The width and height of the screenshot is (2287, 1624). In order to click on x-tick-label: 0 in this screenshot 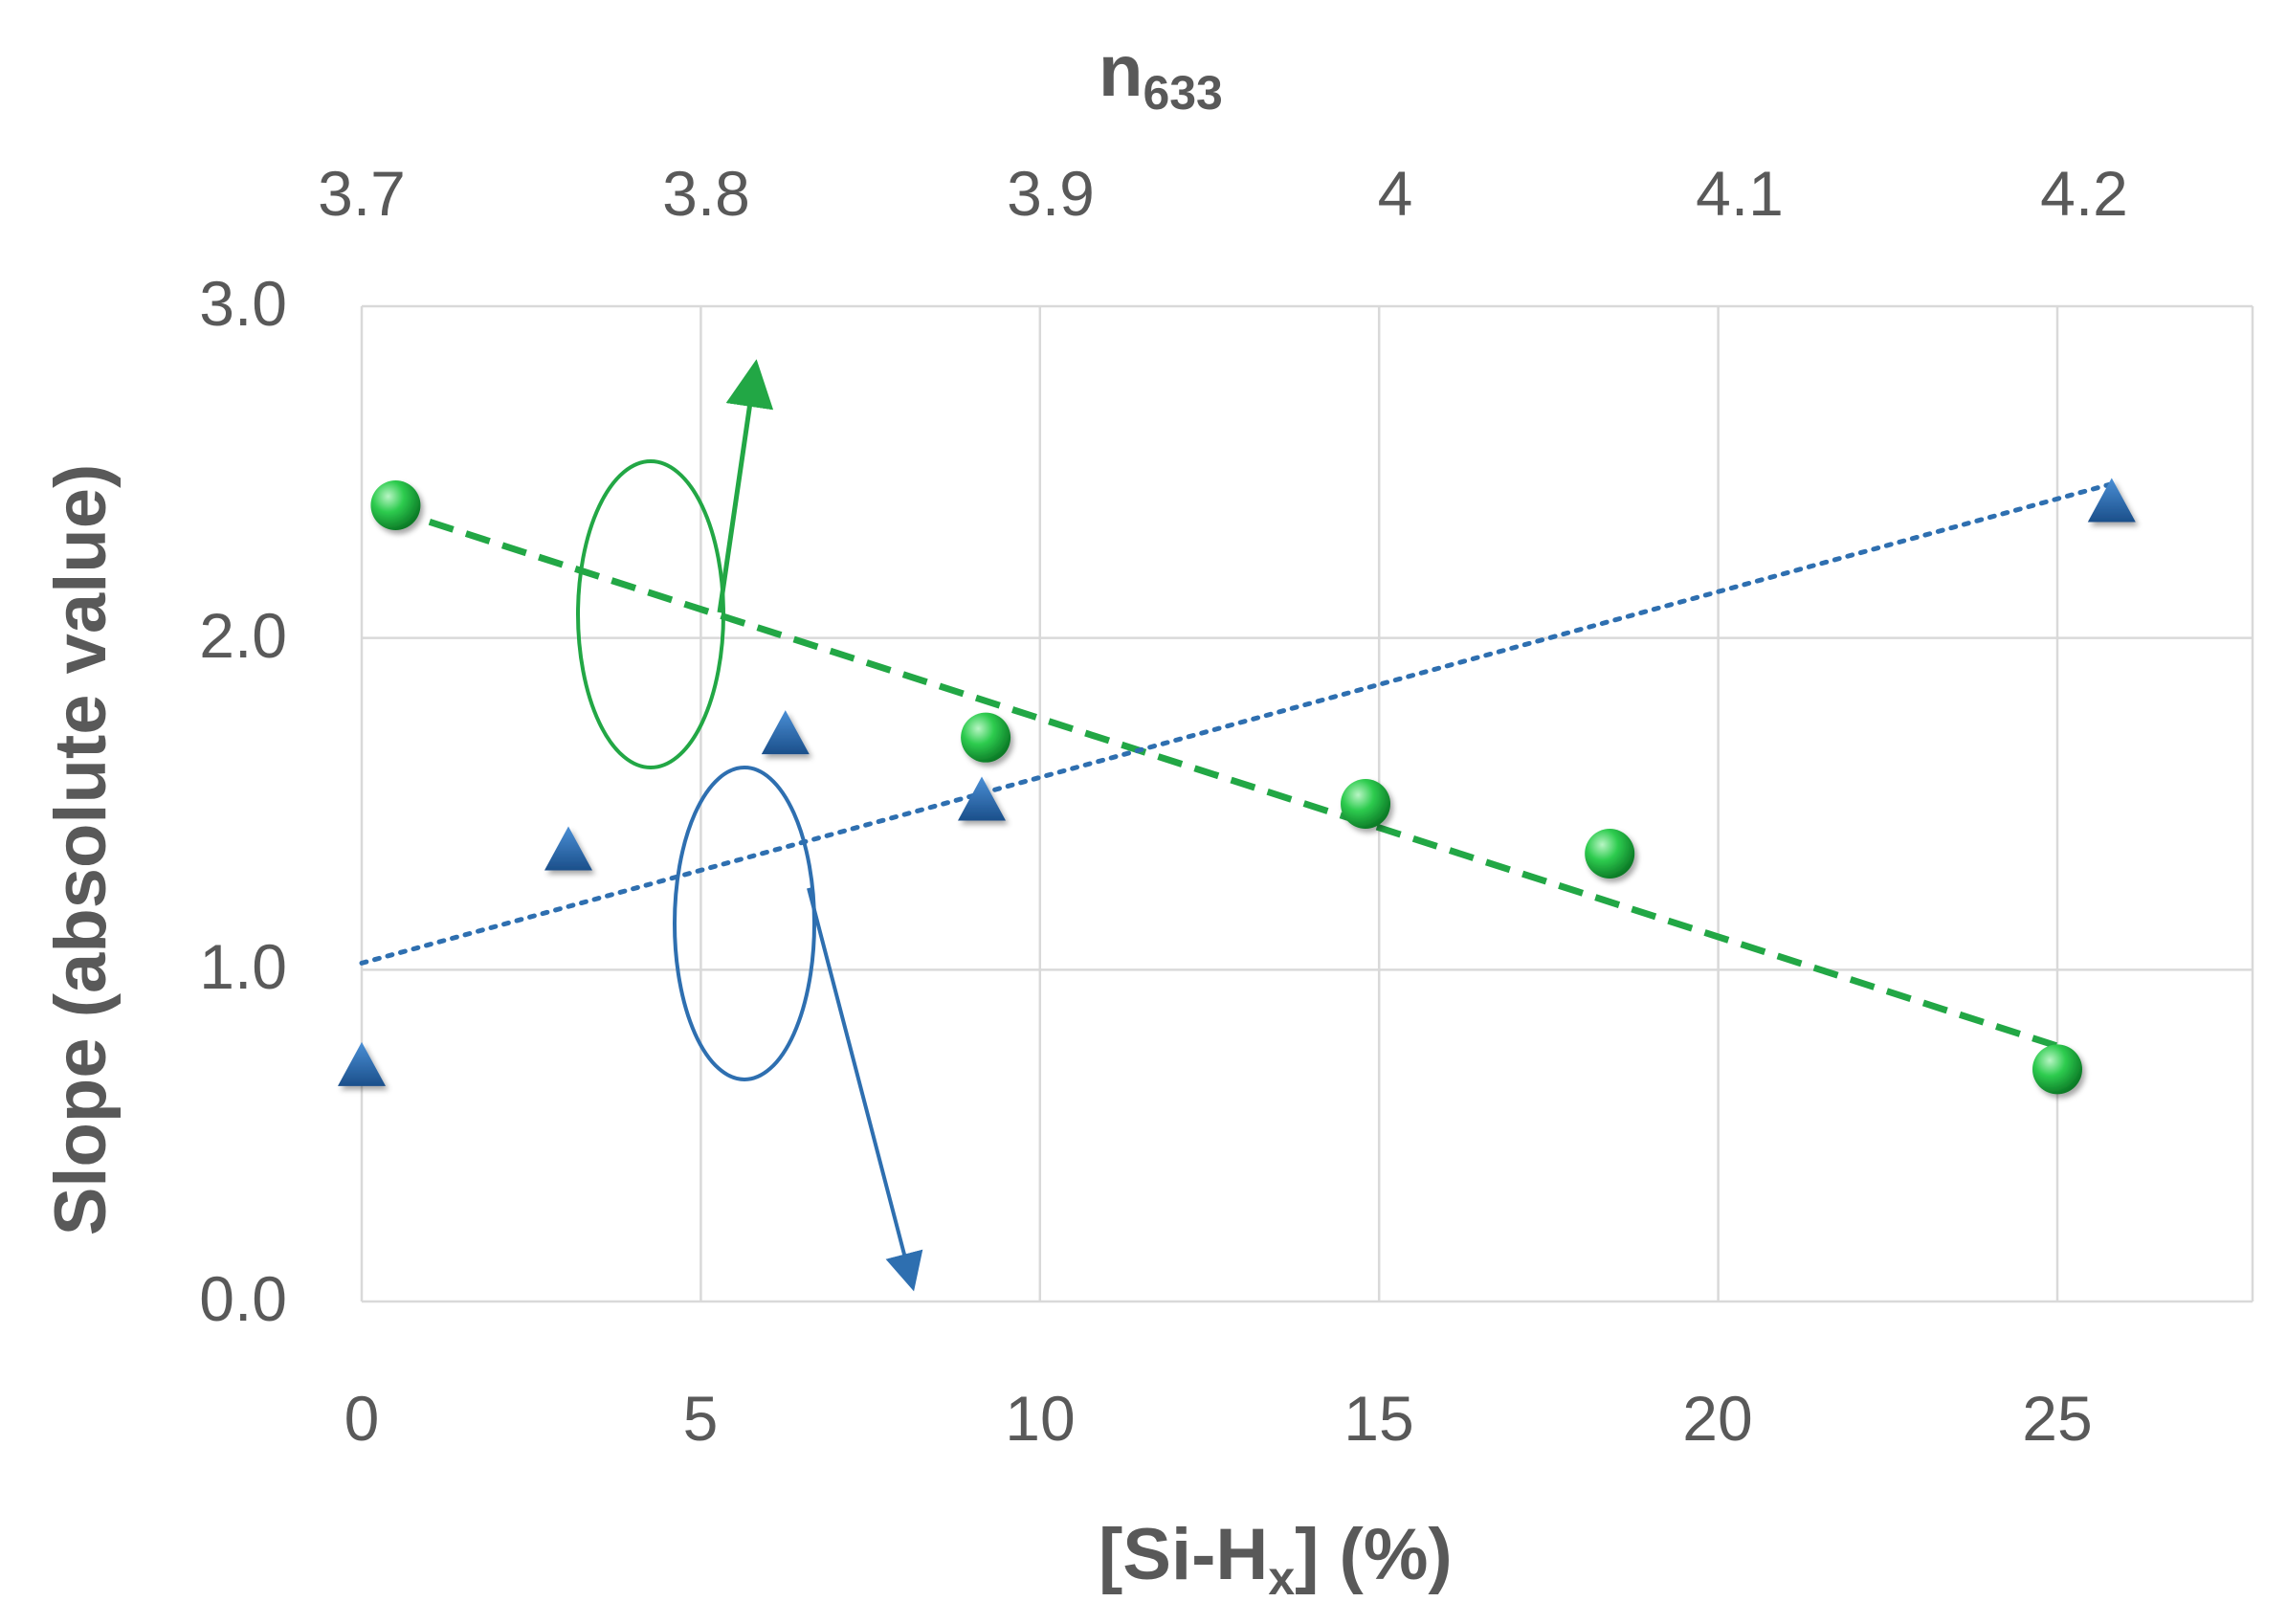, I will do `click(362, 1419)`.